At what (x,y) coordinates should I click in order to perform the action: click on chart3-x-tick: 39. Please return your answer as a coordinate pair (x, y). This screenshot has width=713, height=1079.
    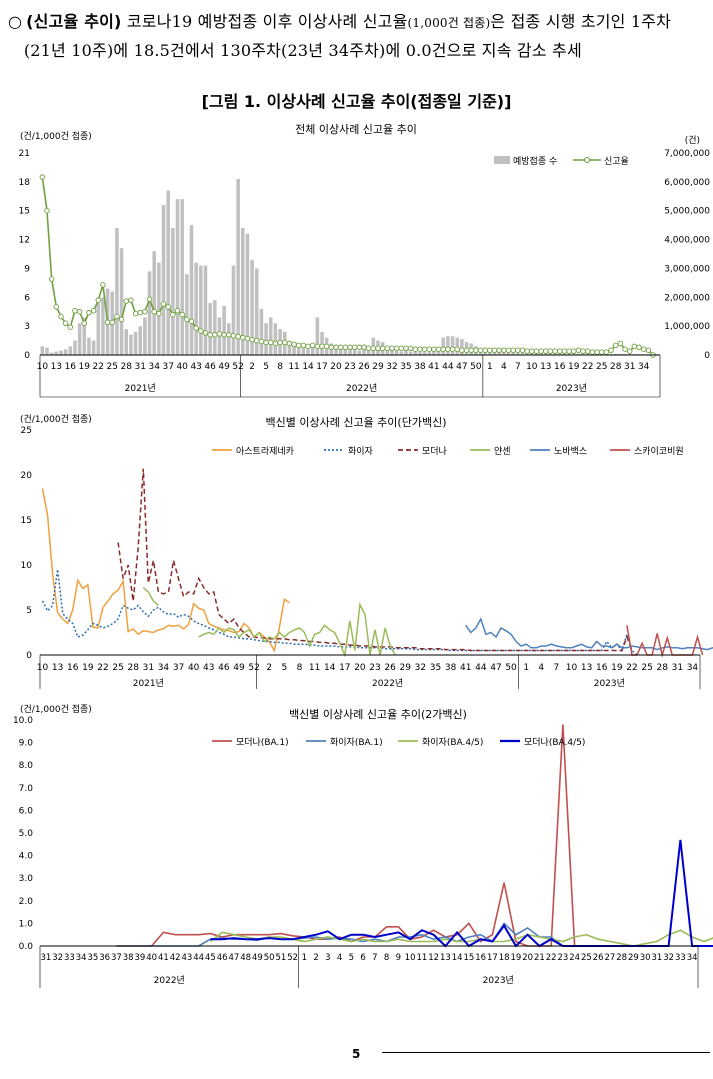
    Looking at the image, I should click on (139, 958).